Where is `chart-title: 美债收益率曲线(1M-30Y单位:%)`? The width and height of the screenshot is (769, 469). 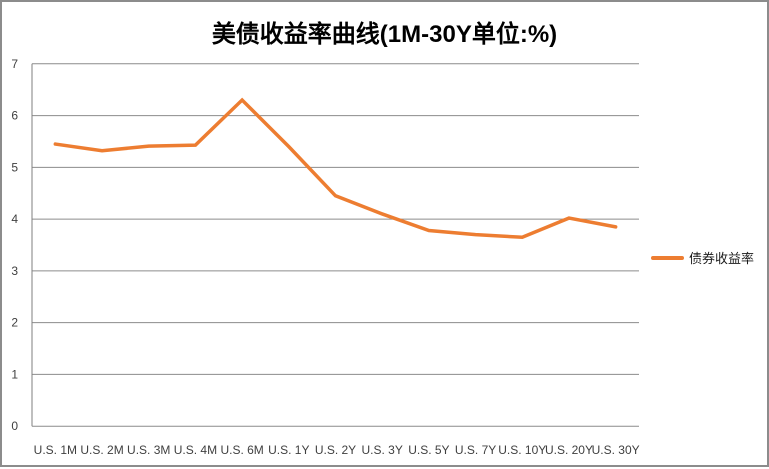 chart-title: 美债收益率曲线(1M-30Y单位:%) is located at coordinates (384, 34).